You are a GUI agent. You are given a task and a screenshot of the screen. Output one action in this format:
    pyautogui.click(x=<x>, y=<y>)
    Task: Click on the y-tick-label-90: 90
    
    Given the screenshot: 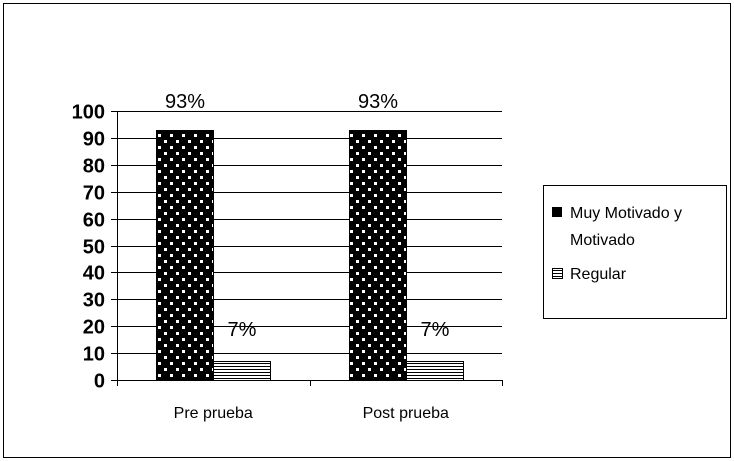 What is the action you would take?
    pyautogui.click(x=94, y=140)
    